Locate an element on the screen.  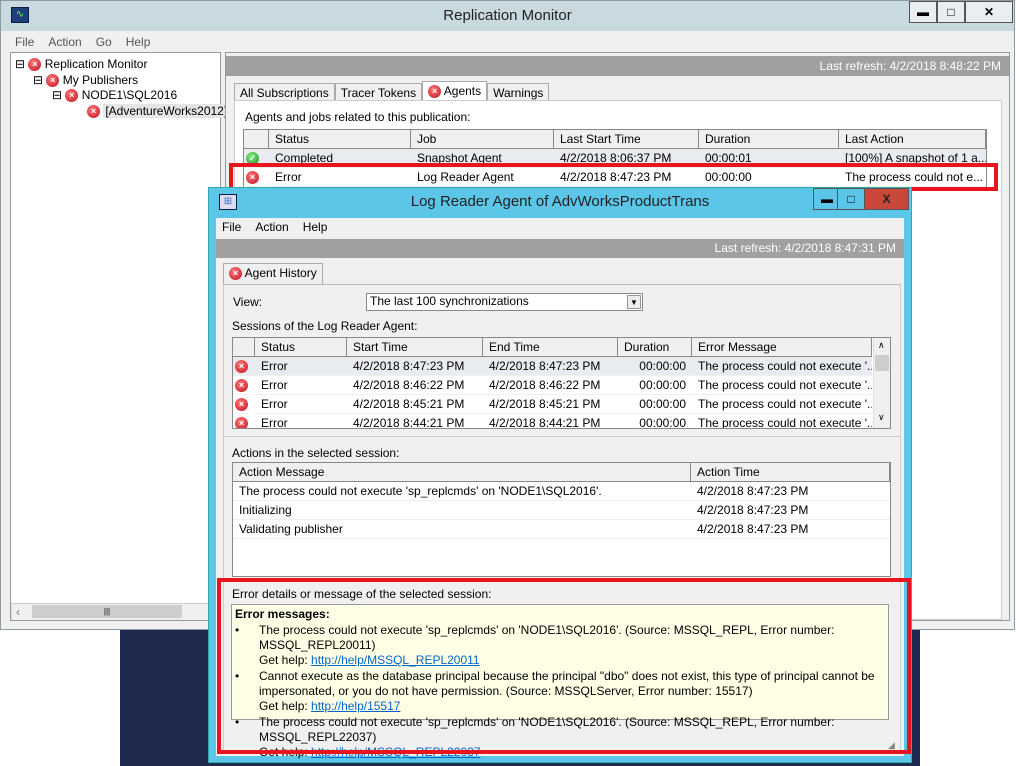
cell-end: 4/2/2018 8:47:23 PM is located at coordinates (550, 366).